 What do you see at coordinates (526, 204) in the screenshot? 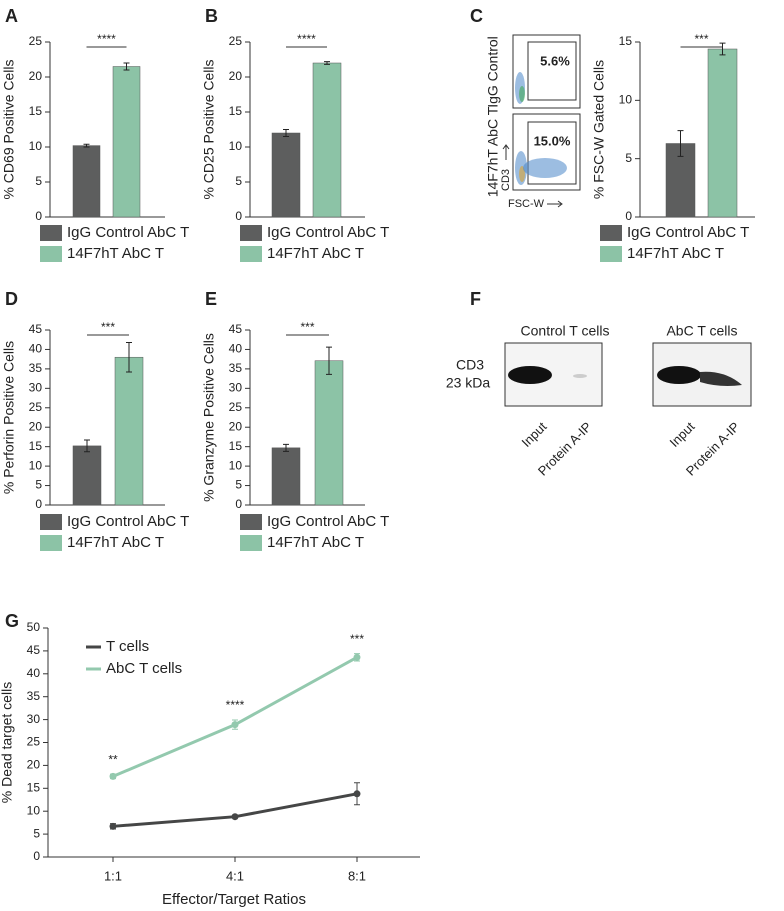
I see `axis-label: FSC-W` at bounding box center [526, 204].